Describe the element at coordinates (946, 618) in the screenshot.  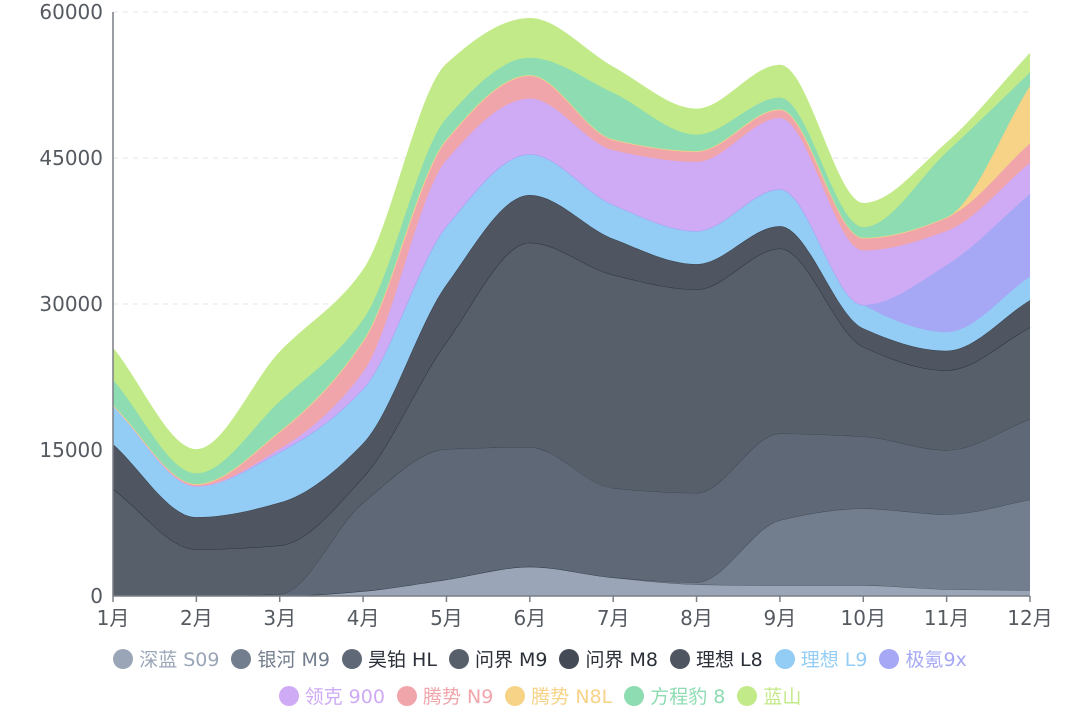
I see `x-tick-label: 11月` at that location.